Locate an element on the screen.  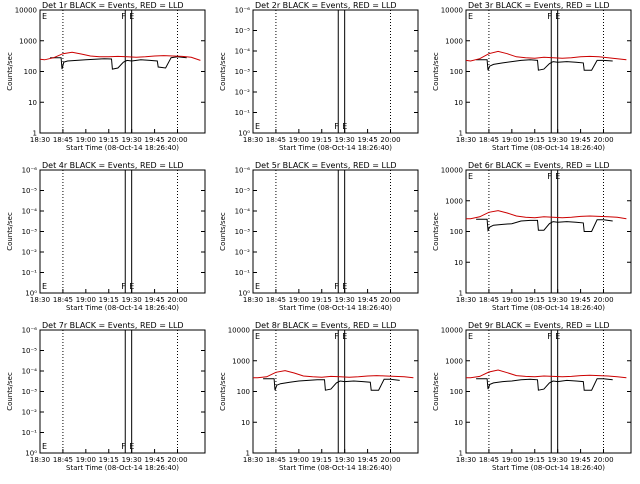
y-tick-label: 10⁰ is located at coordinates (244, 134).